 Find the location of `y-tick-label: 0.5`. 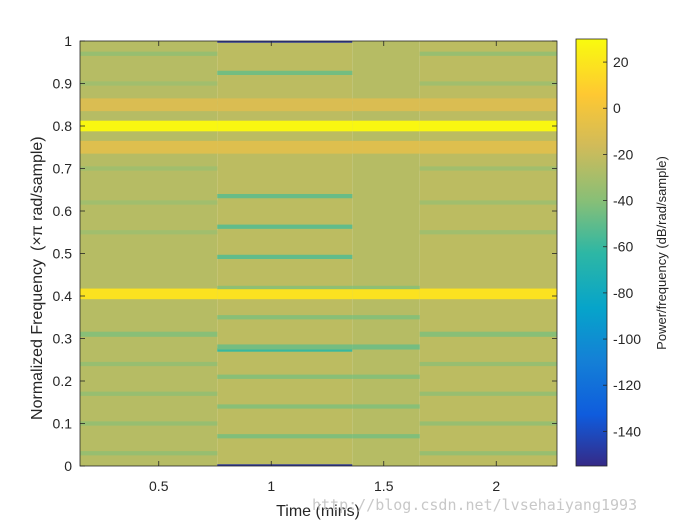

y-tick-label: 0.5 is located at coordinates (63, 254).